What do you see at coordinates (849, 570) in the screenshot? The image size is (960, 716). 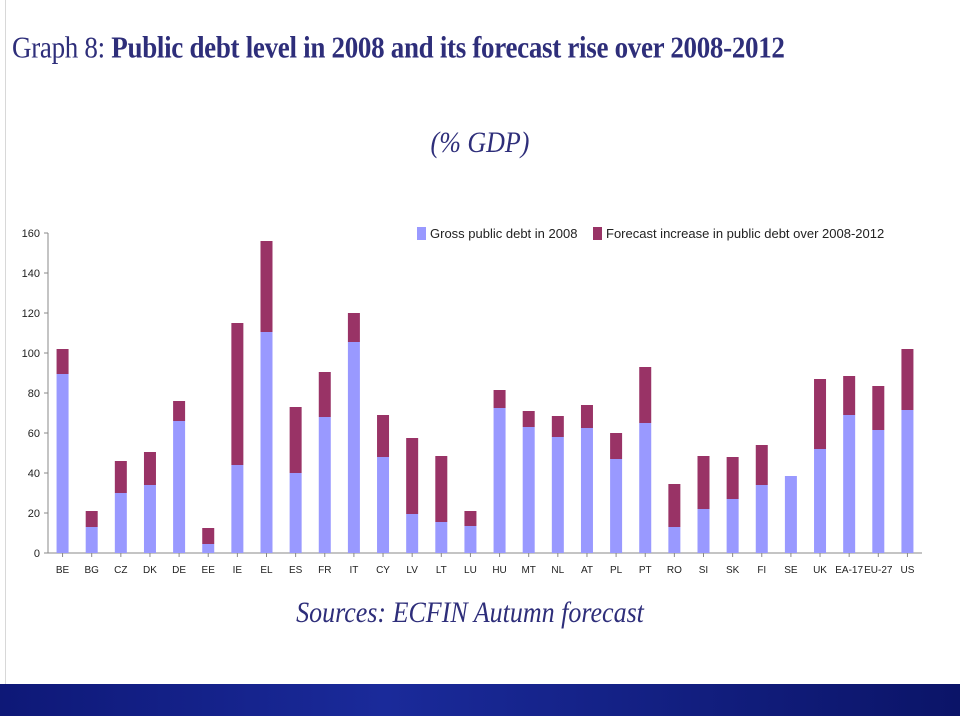 I see `x-tick-label: EA-17` at bounding box center [849, 570].